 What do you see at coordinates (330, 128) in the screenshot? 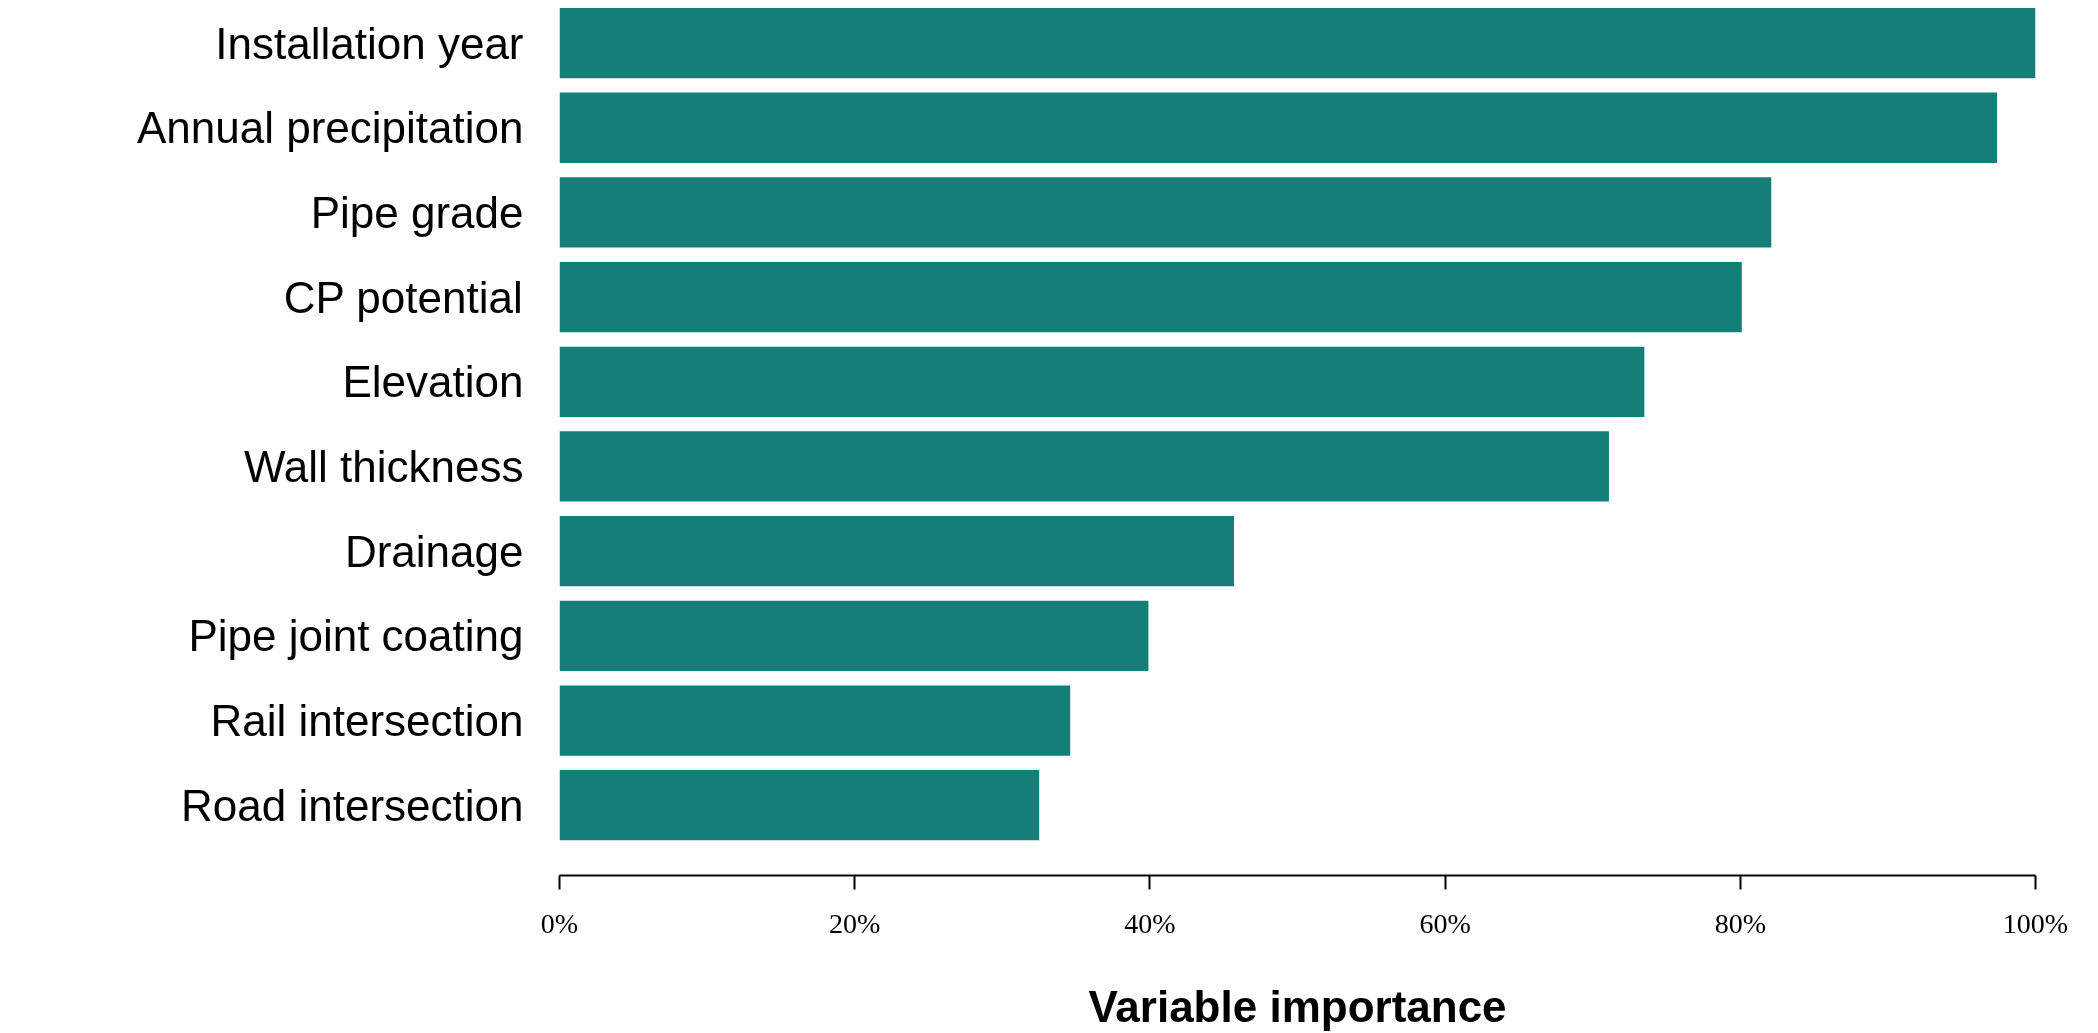
I see `y-tick-label: Annual precipitation` at bounding box center [330, 128].